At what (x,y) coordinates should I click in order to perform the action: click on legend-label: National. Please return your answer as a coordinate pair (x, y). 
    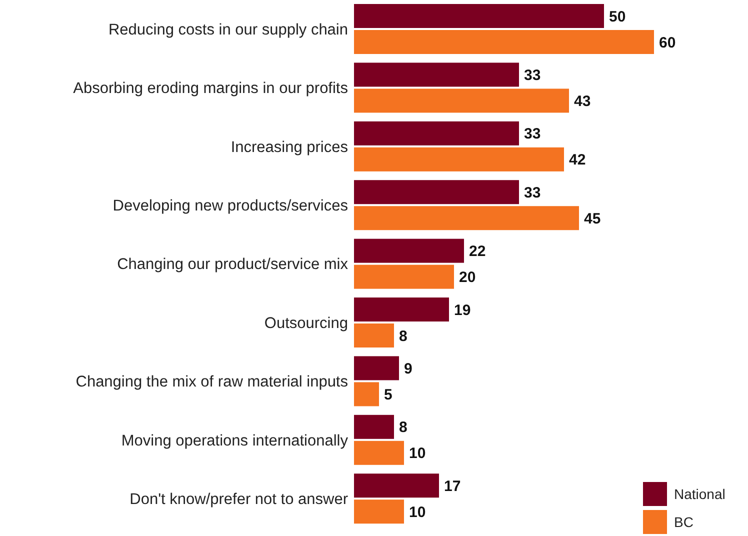
    Looking at the image, I should click on (700, 494).